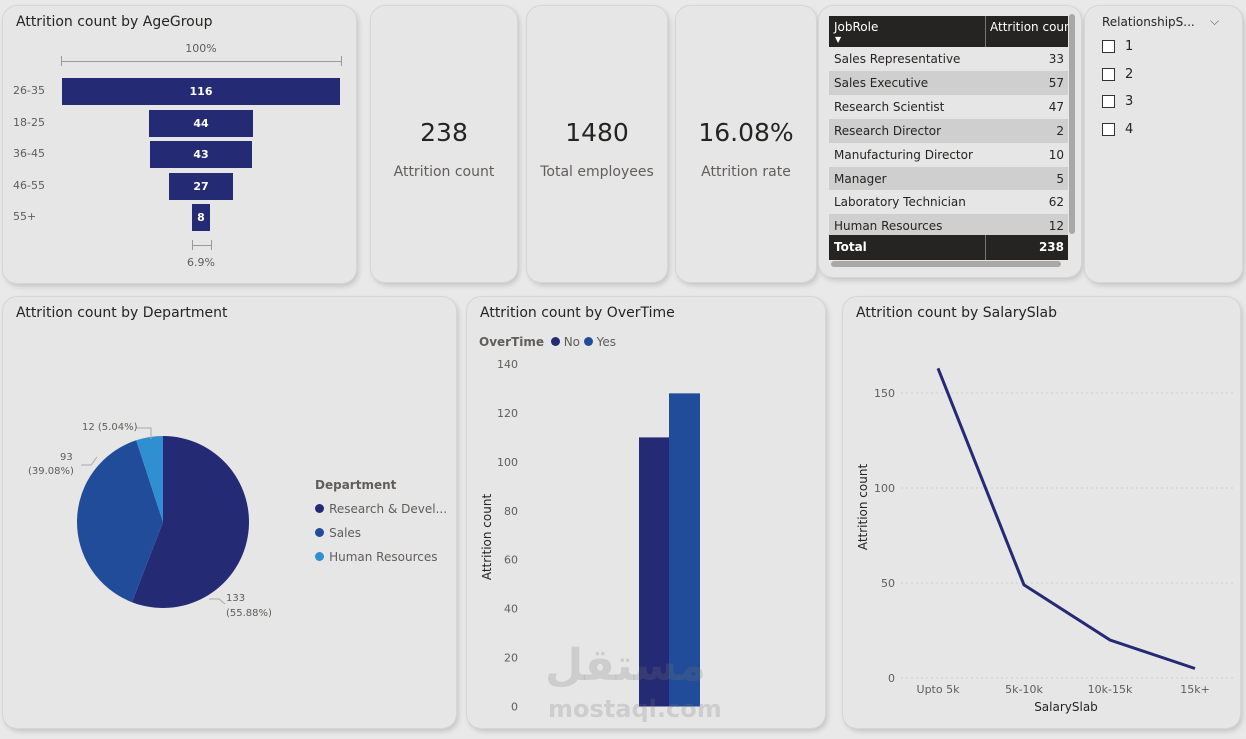 The image size is (1246, 739). What do you see at coordinates (201, 48) in the screenshot?
I see `funnel-top-pct: 100%` at bounding box center [201, 48].